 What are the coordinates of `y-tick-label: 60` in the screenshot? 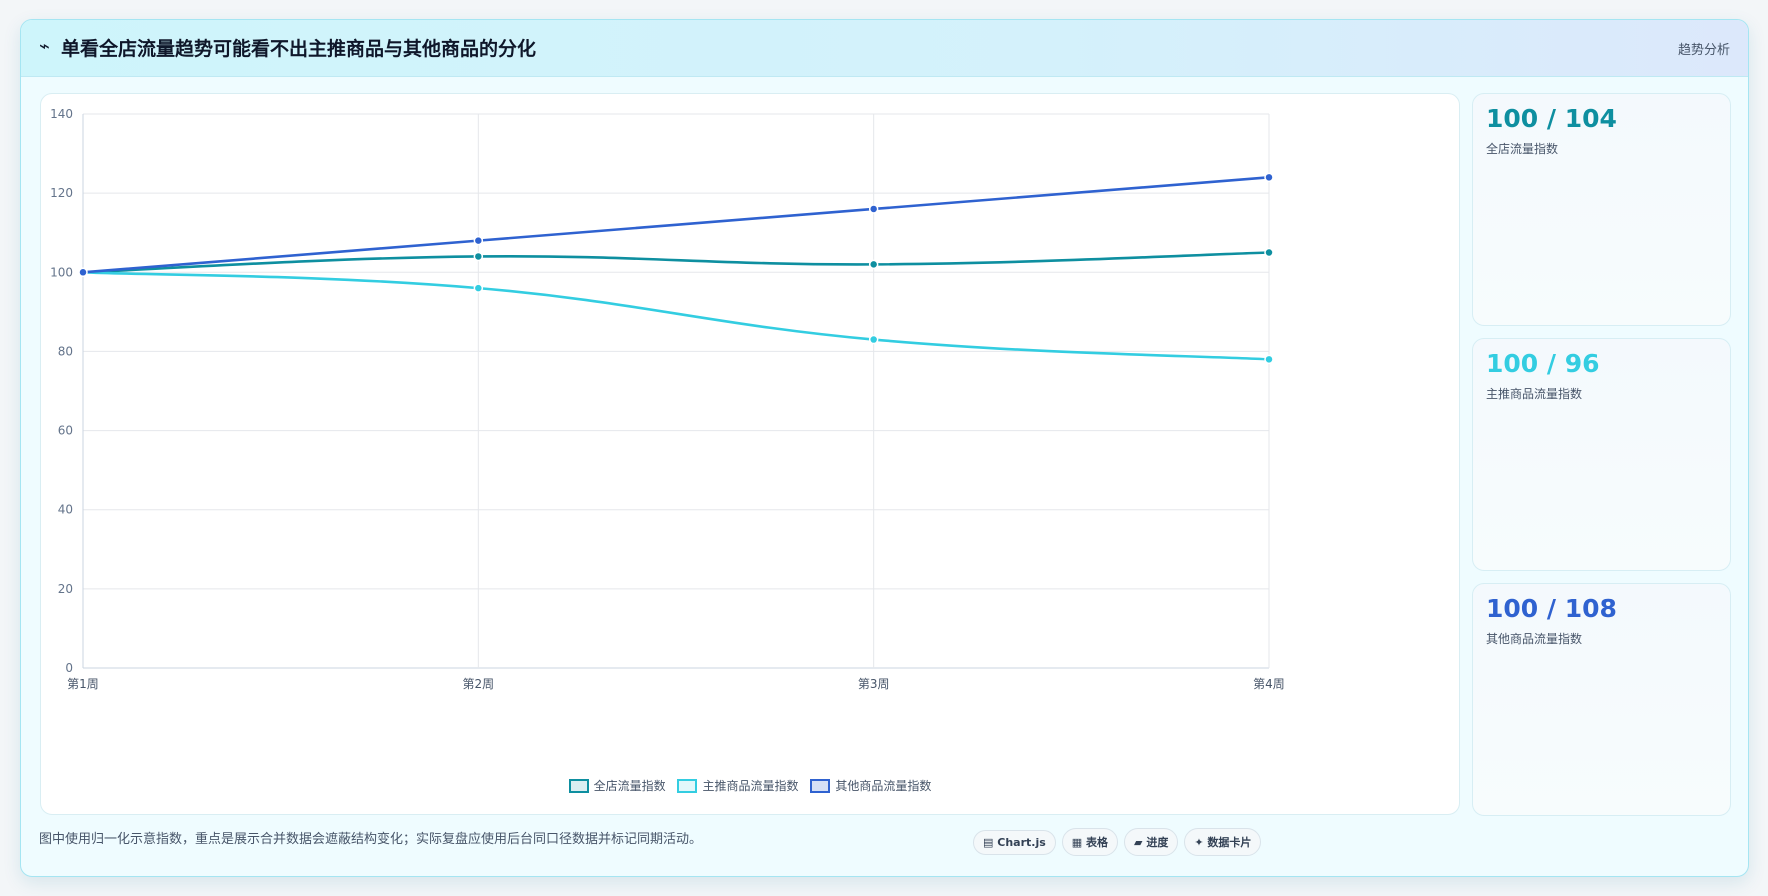 It's located at (65, 431).